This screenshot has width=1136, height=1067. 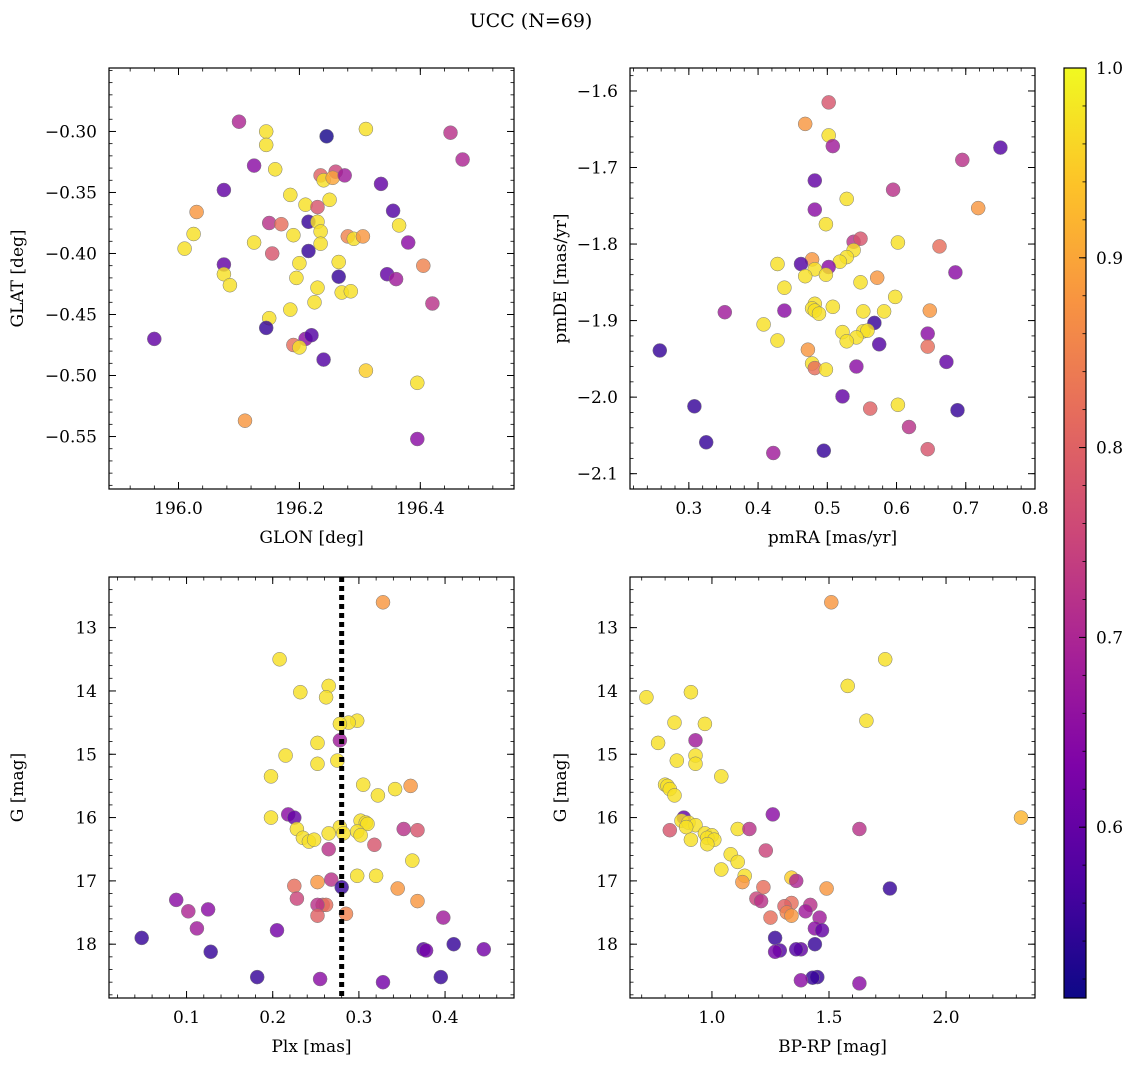 What do you see at coordinates (1109, 828) in the screenshot?
I see `colorbar-tick-label: 0.6` at bounding box center [1109, 828].